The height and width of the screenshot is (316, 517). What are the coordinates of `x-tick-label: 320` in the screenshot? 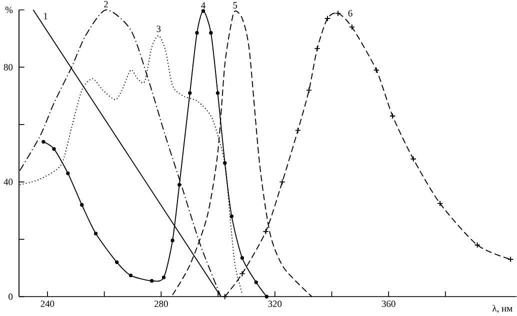 It's located at (275, 303).